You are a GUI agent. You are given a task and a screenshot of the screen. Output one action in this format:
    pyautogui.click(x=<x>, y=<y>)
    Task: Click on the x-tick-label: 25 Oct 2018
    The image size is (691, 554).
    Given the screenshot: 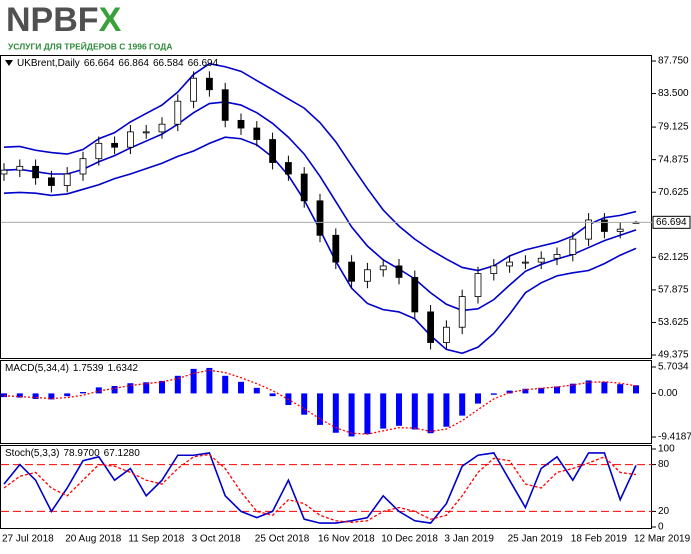 What is the action you would take?
    pyautogui.click(x=282, y=539)
    